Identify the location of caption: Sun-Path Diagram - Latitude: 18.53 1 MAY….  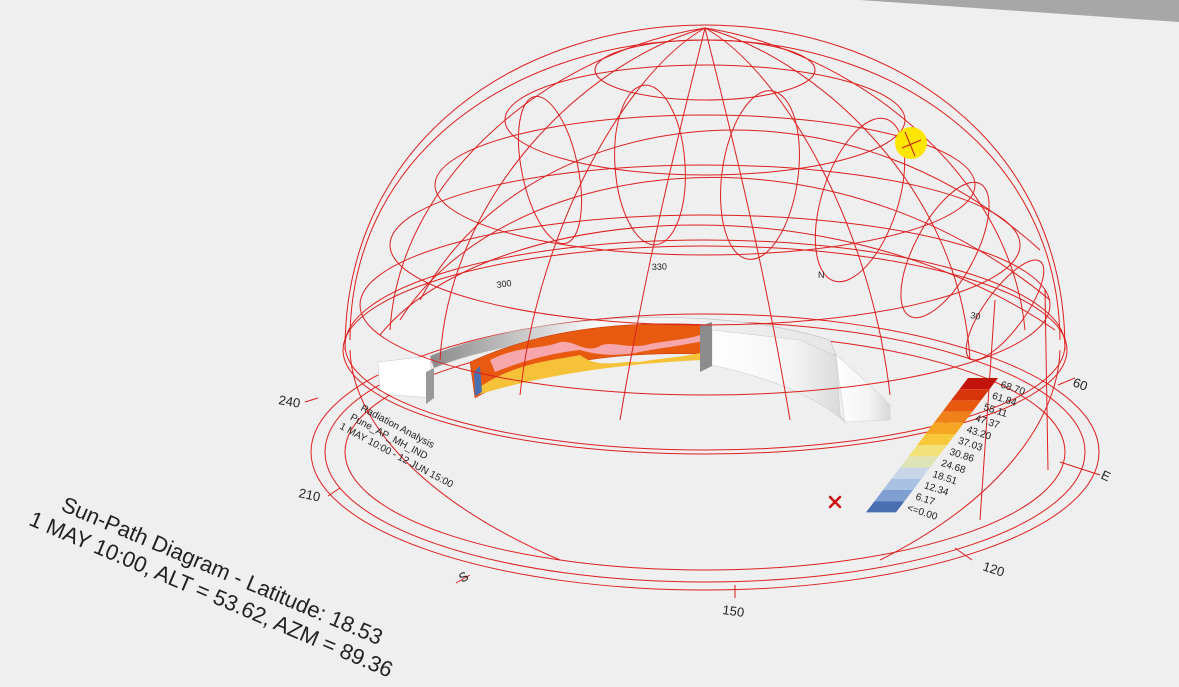
(211, 587).